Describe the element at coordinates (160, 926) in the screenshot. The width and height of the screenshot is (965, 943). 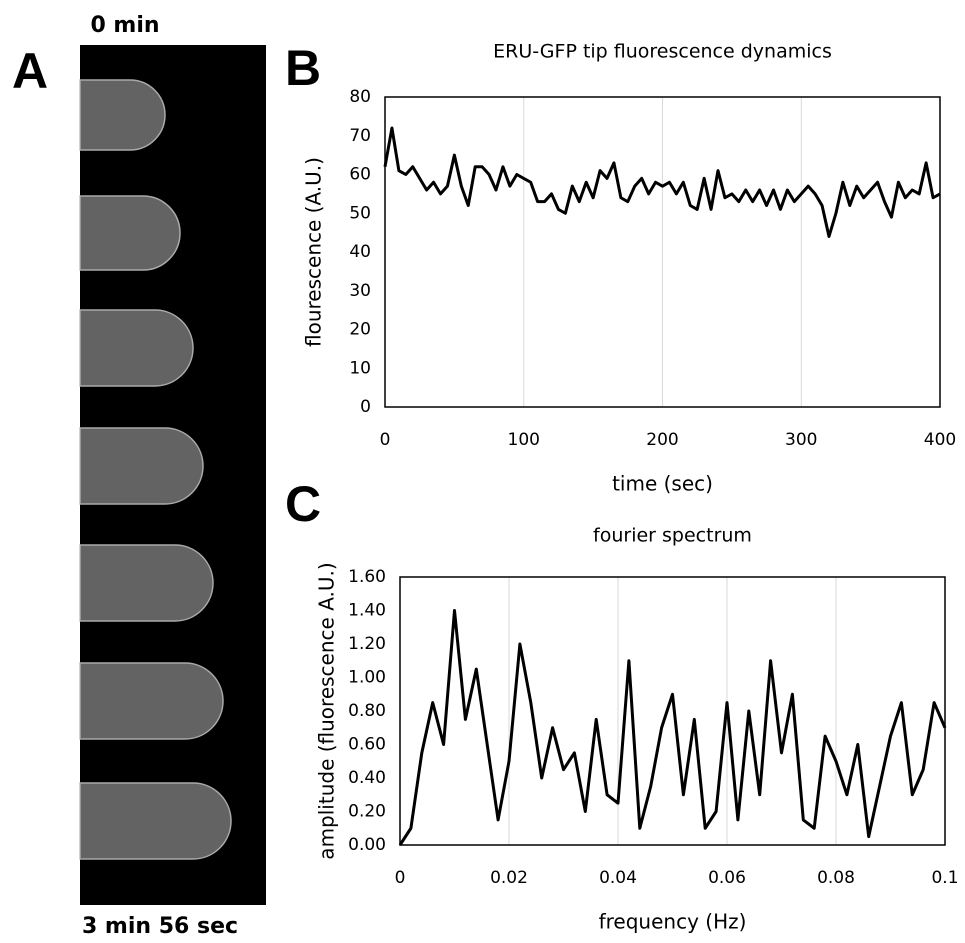
I see `end-label: 3 min 56 sec` at that location.